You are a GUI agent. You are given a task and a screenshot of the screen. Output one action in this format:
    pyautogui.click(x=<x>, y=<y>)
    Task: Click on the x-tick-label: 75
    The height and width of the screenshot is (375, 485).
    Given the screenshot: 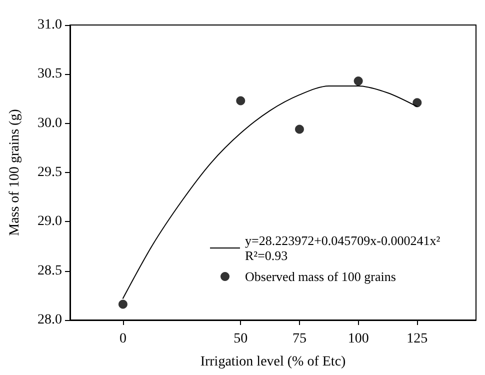 What is the action you would take?
    pyautogui.click(x=299, y=339)
    